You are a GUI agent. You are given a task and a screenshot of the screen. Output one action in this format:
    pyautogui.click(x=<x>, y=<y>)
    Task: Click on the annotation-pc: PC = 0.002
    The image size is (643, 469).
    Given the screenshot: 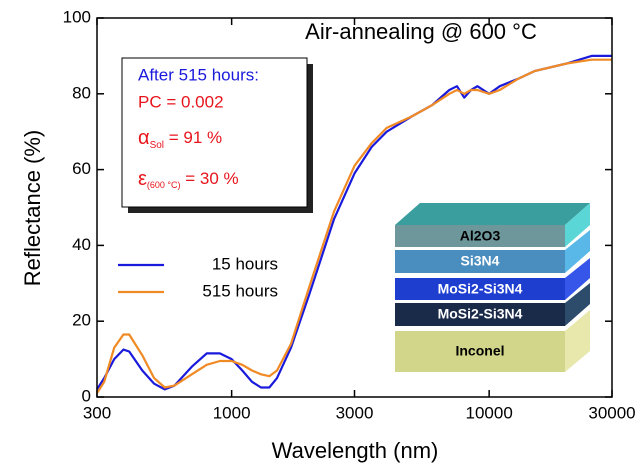 What is the action you would take?
    pyautogui.click(x=181, y=101)
    